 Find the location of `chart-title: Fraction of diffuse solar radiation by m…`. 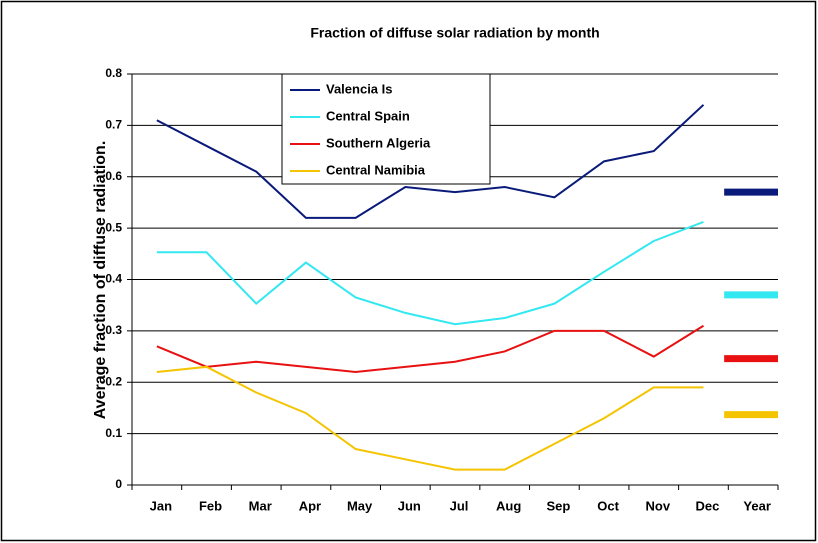

chart-title: Fraction of diffuse solar radiation by m… is located at coordinates (454, 33).